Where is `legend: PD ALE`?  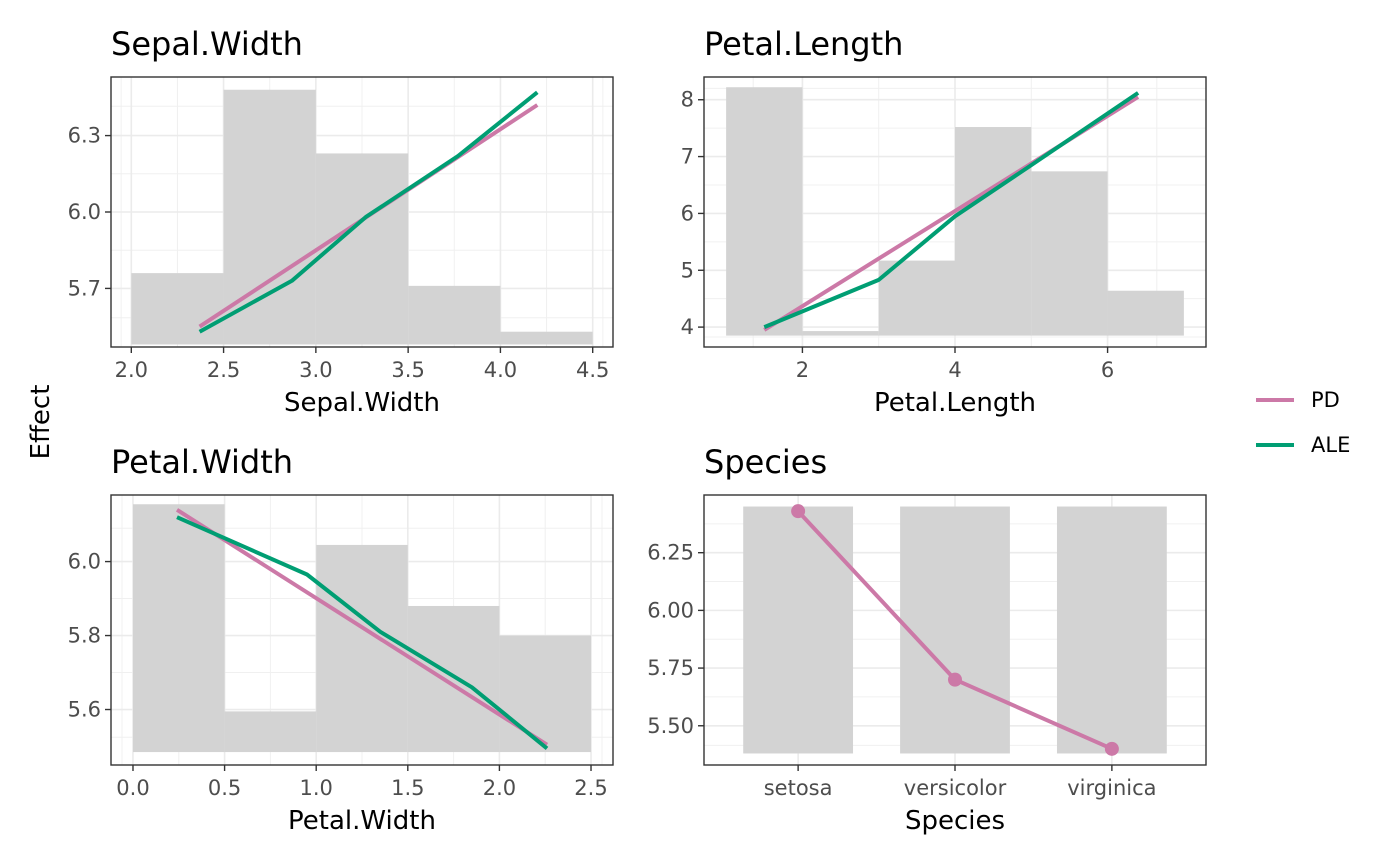 legend: PD ALE is located at coordinates (1303, 422).